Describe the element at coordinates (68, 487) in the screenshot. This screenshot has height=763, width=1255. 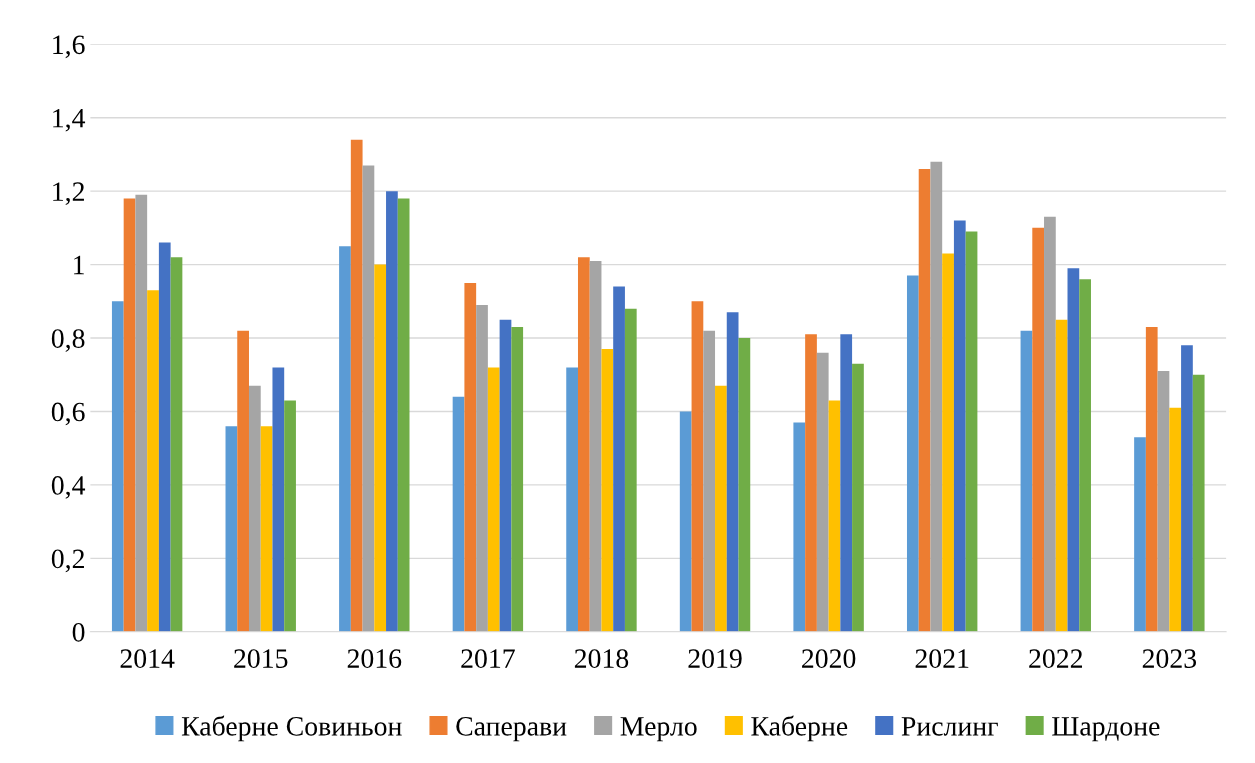
I see `y-tick-label: 0,4` at that location.